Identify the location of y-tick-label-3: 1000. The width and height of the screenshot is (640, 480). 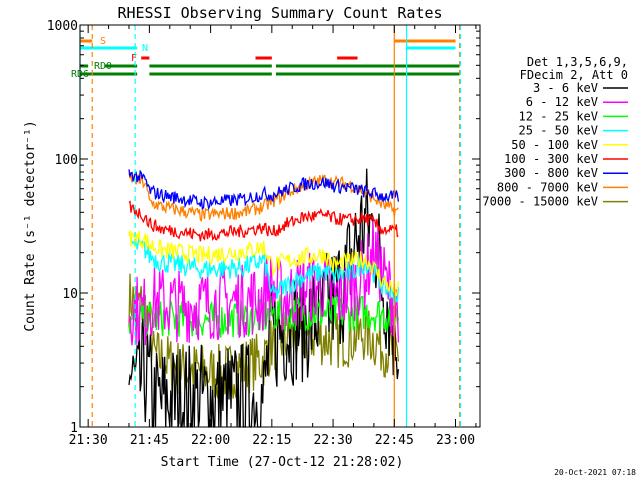
(62, 26).